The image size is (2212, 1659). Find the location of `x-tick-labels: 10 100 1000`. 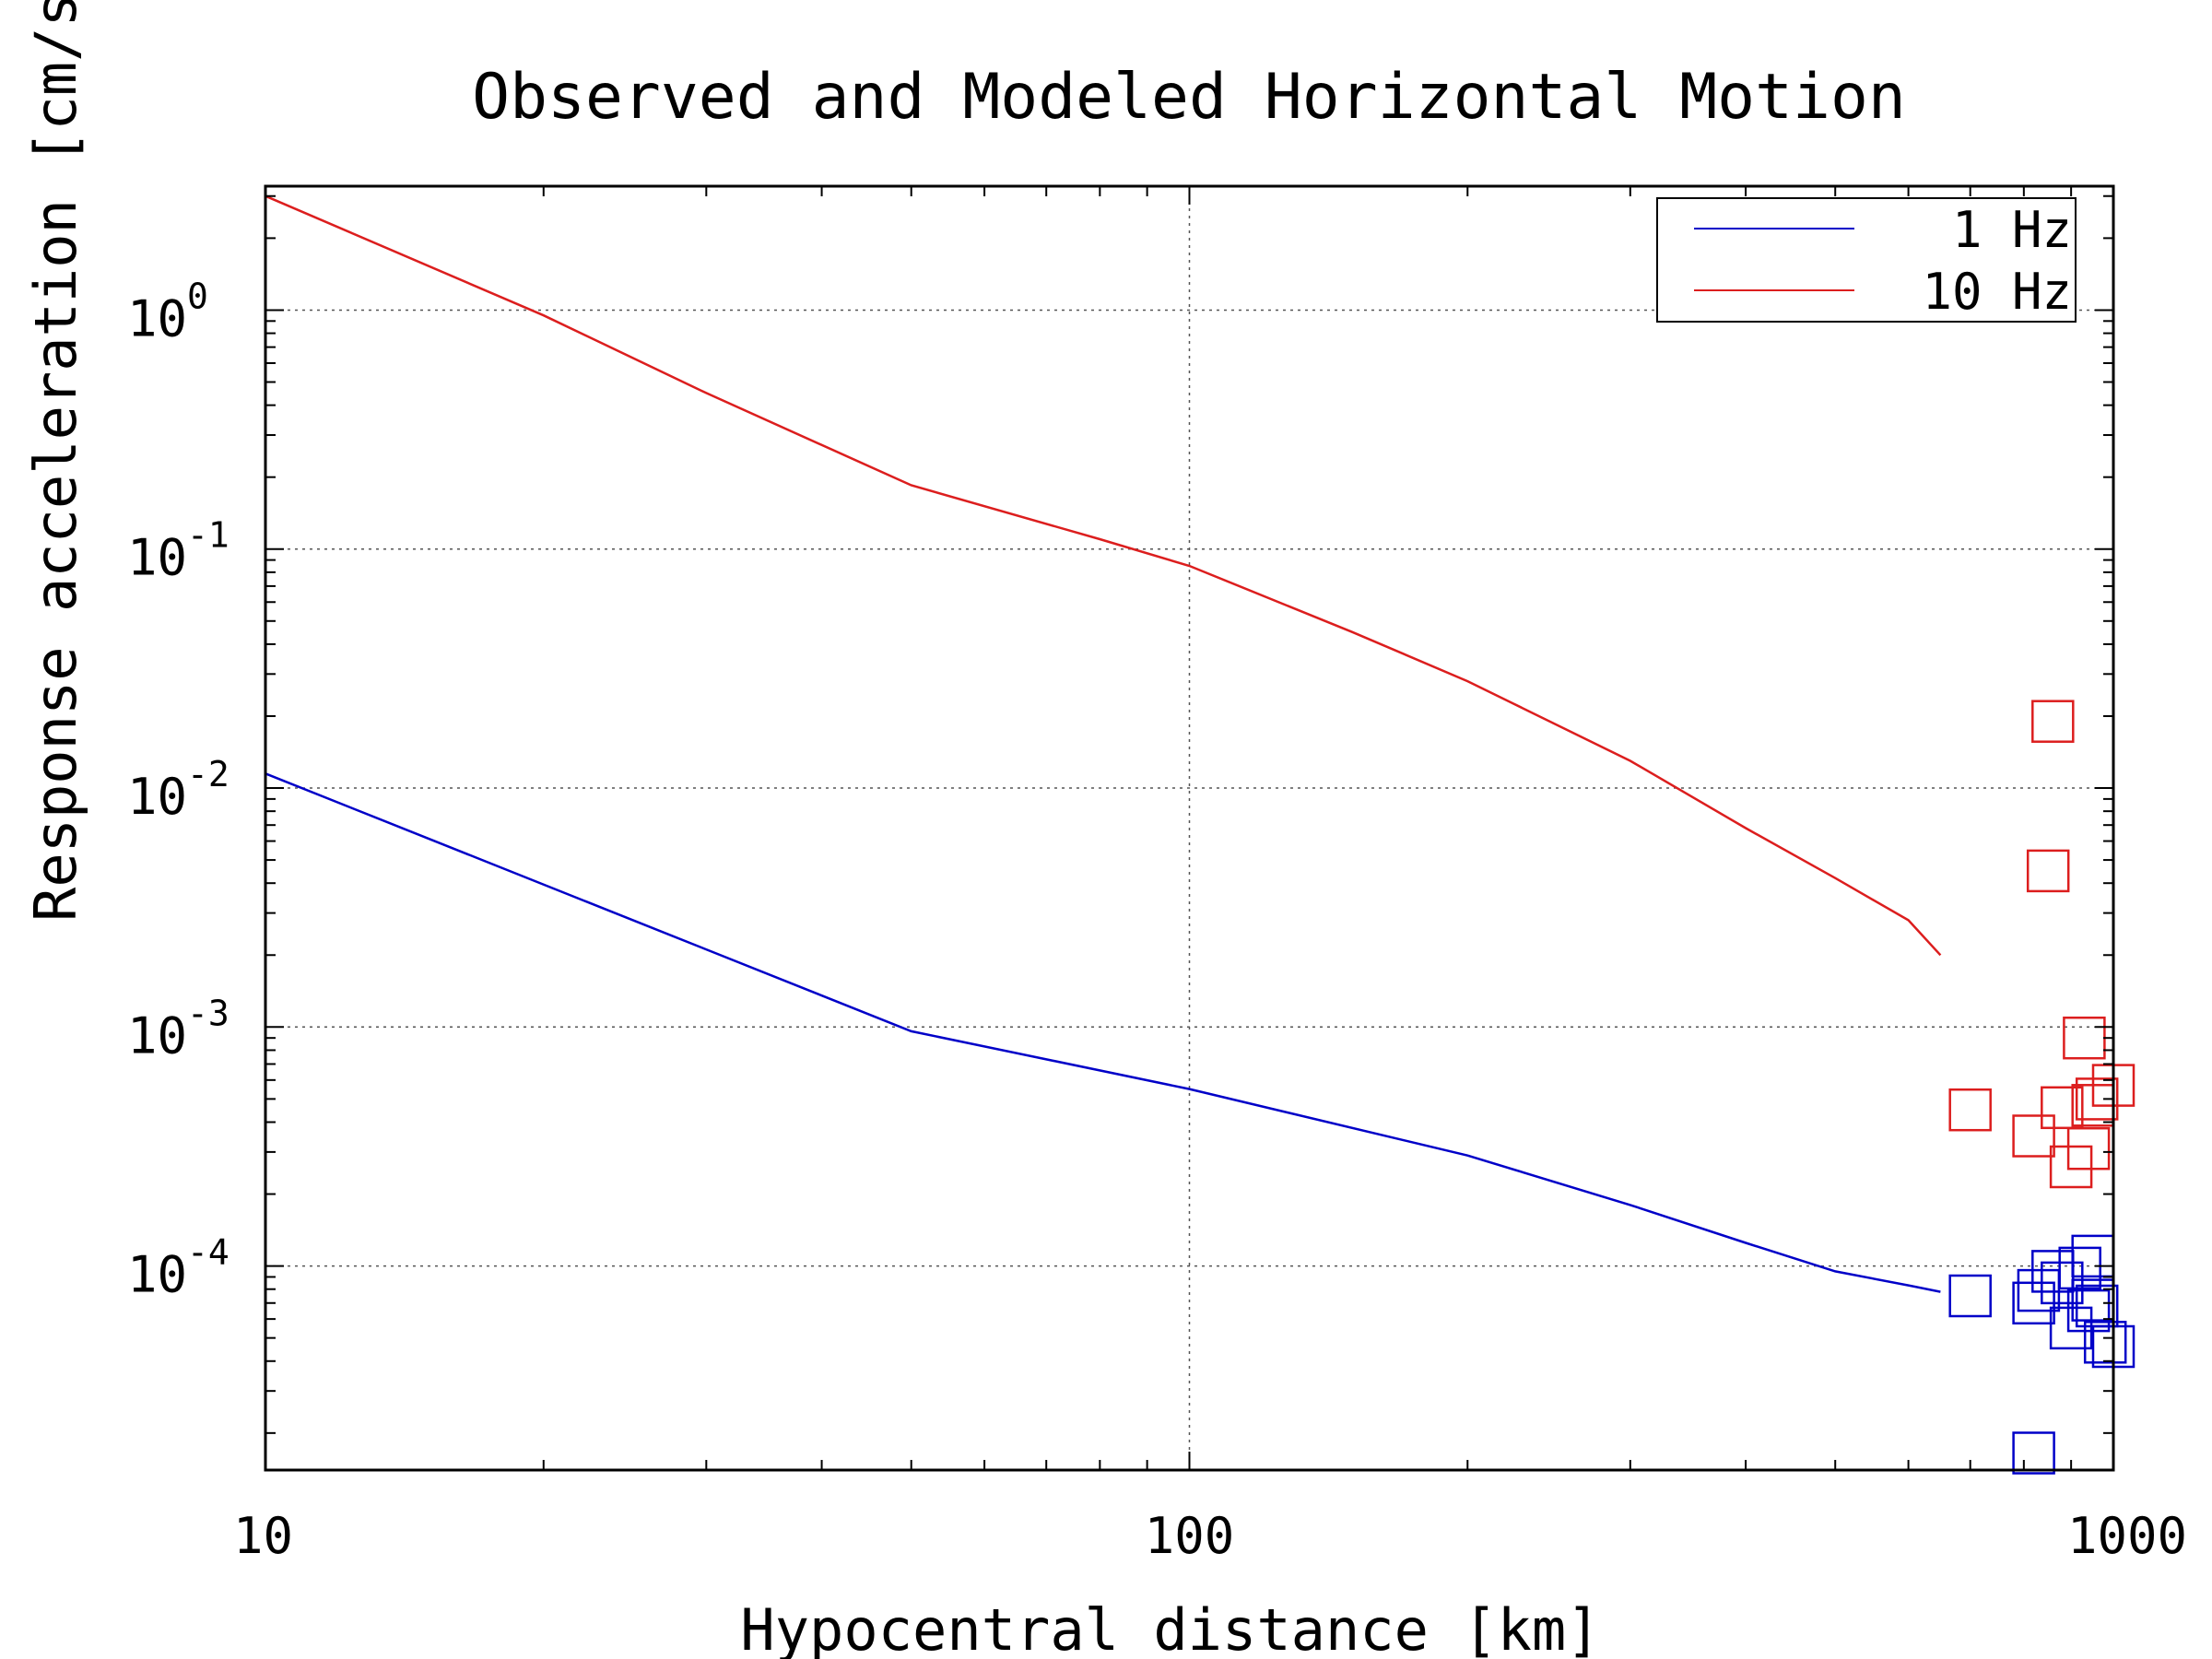

x-tick-labels: 10 100 1000 is located at coordinates (1210, 1536).